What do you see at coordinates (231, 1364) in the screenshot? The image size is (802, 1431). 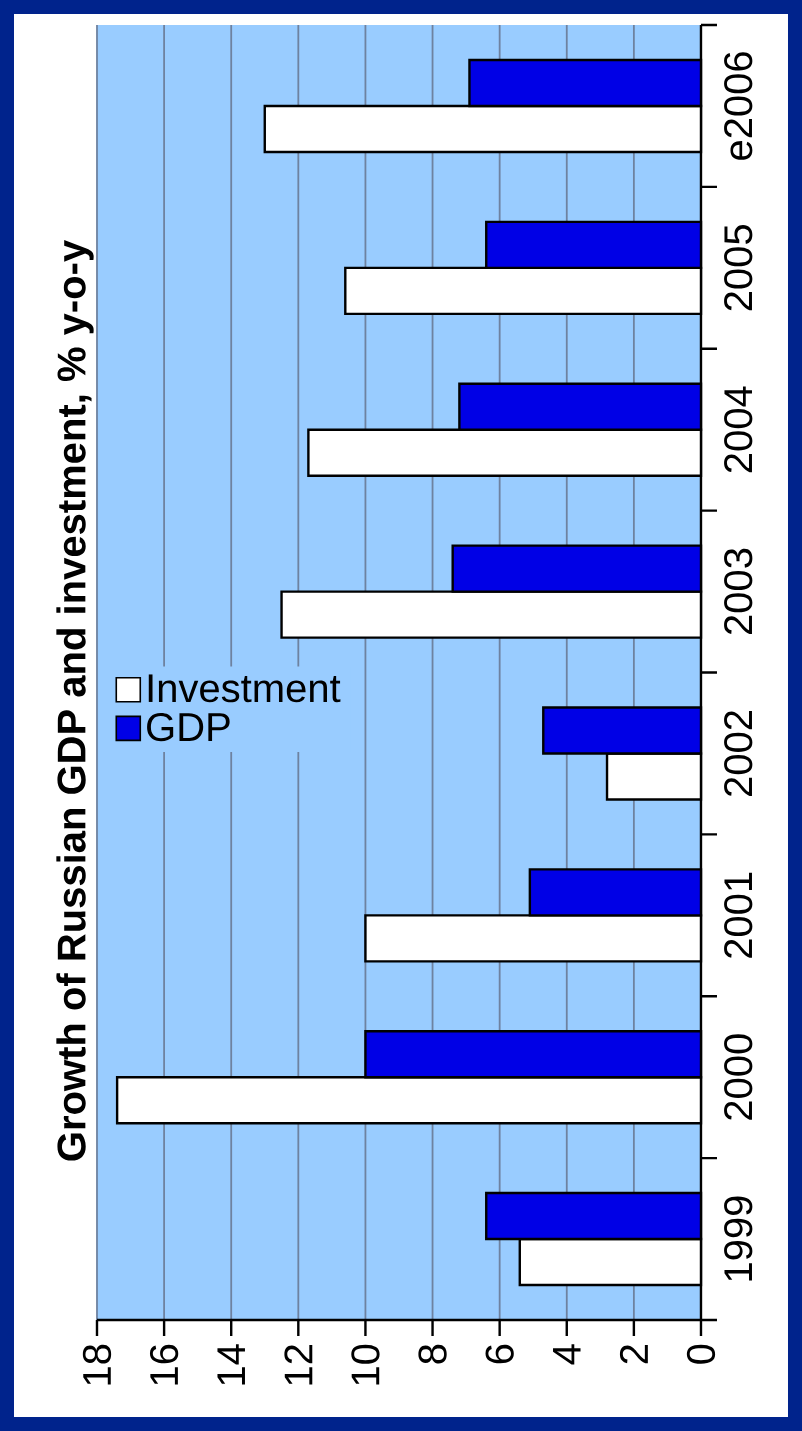 I see `x-tick-label: 14` at bounding box center [231, 1364].